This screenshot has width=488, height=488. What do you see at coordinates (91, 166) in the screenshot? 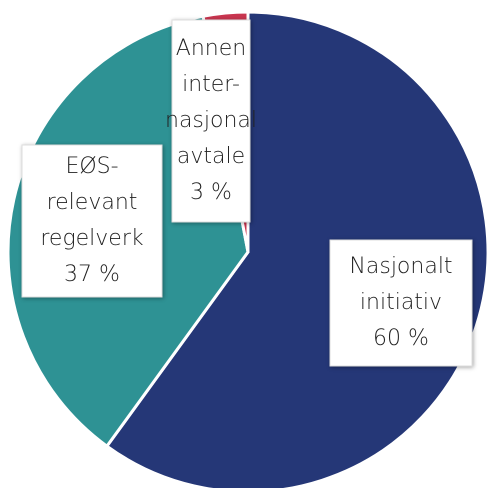
I see `category-label: EØS-` at bounding box center [91, 166].